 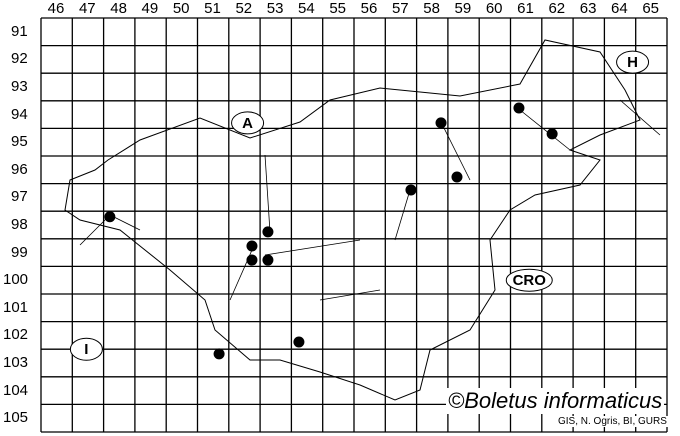 I want to click on column-label: 54, so click(x=306, y=8).